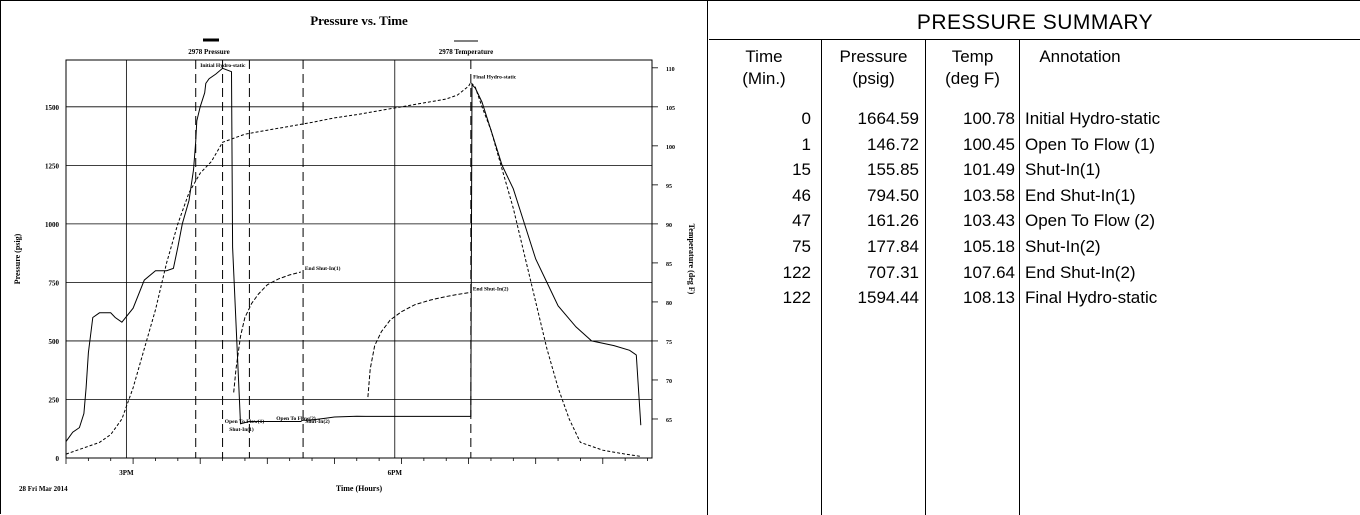  I want to click on row-temp: 100.78, so click(989, 118).